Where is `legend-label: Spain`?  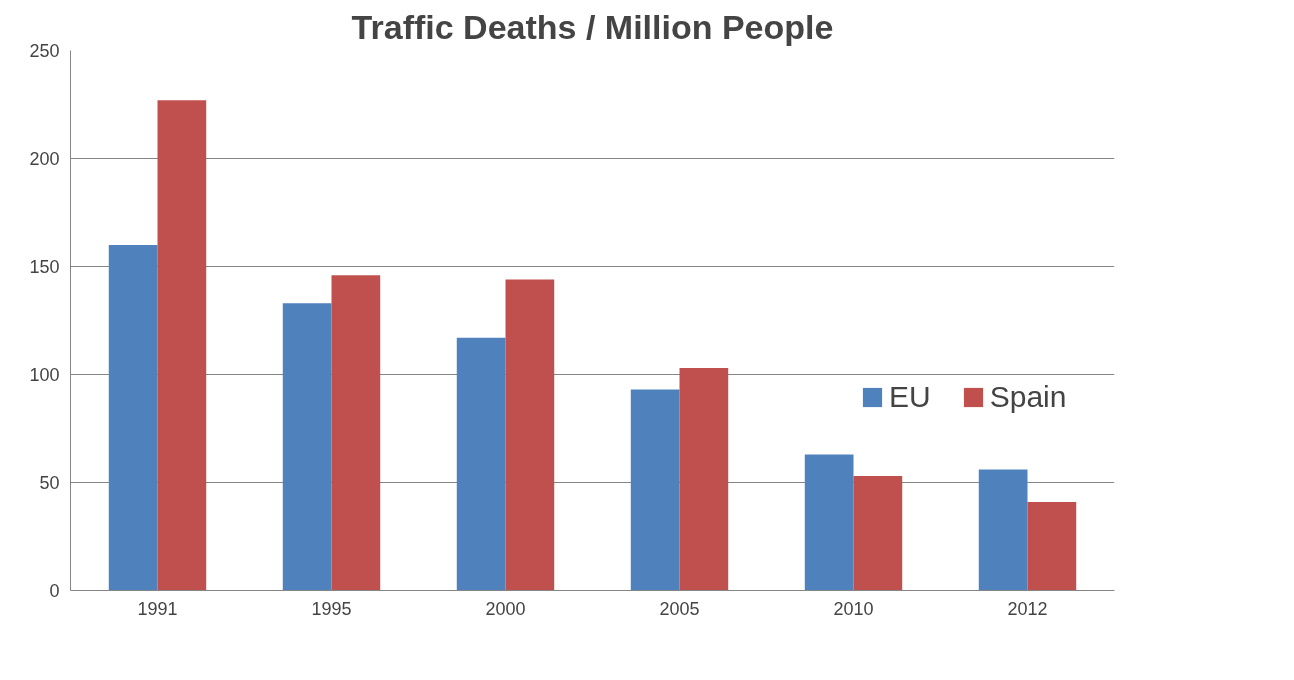
legend-label: Spain is located at coordinates (1028, 397).